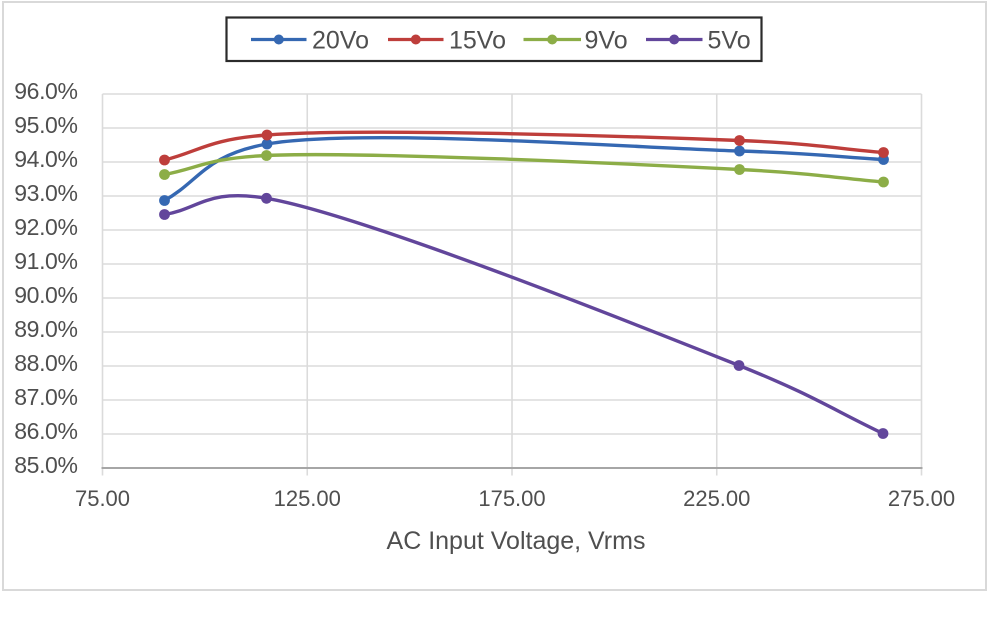  Describe the element at coordinates (340, 41) in the screenshot. I see `svg-text: 20Vo` at that location.